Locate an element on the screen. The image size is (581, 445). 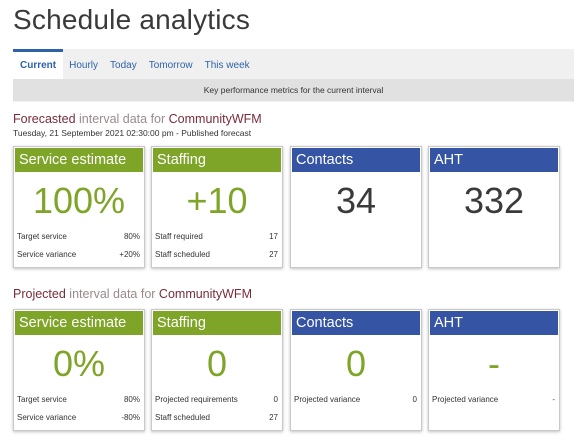
card-row: Projected variance 0 is located at coordinates (355, 400).